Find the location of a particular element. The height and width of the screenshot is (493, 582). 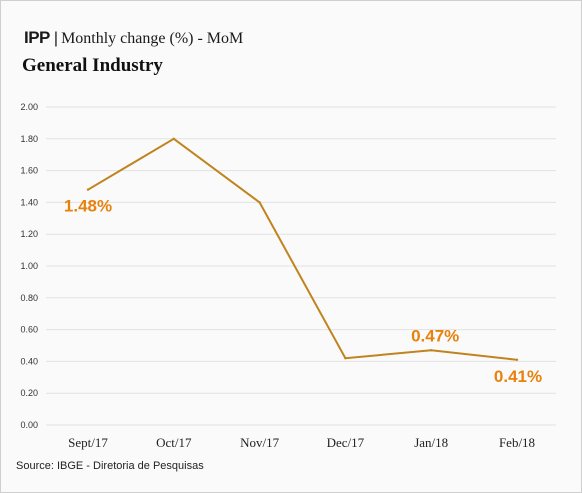

x-tick-label: Oct/17 is located at coordinates (174, 442).